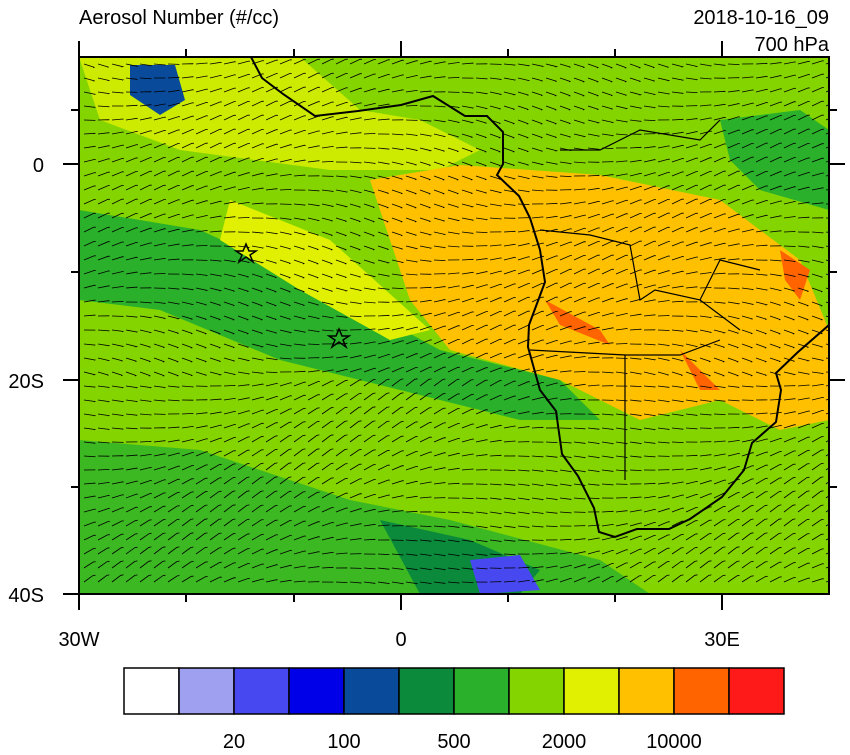 The height and width of the screenshot is (755, 850). I want to click on field-green-south, so click(364, 517).